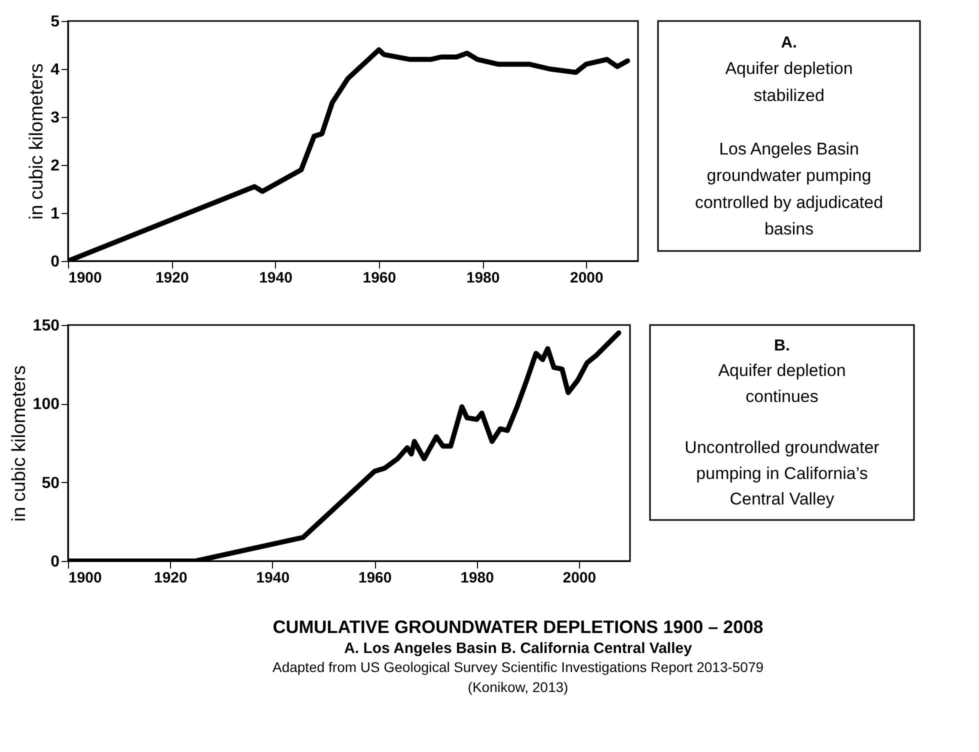 The height and width of the screenshot is (752, 979). What do you see at coordinates (518, 687) in the screenshot?
I see `text: (Konikow, 2013)` at bounding box center [518, 687].